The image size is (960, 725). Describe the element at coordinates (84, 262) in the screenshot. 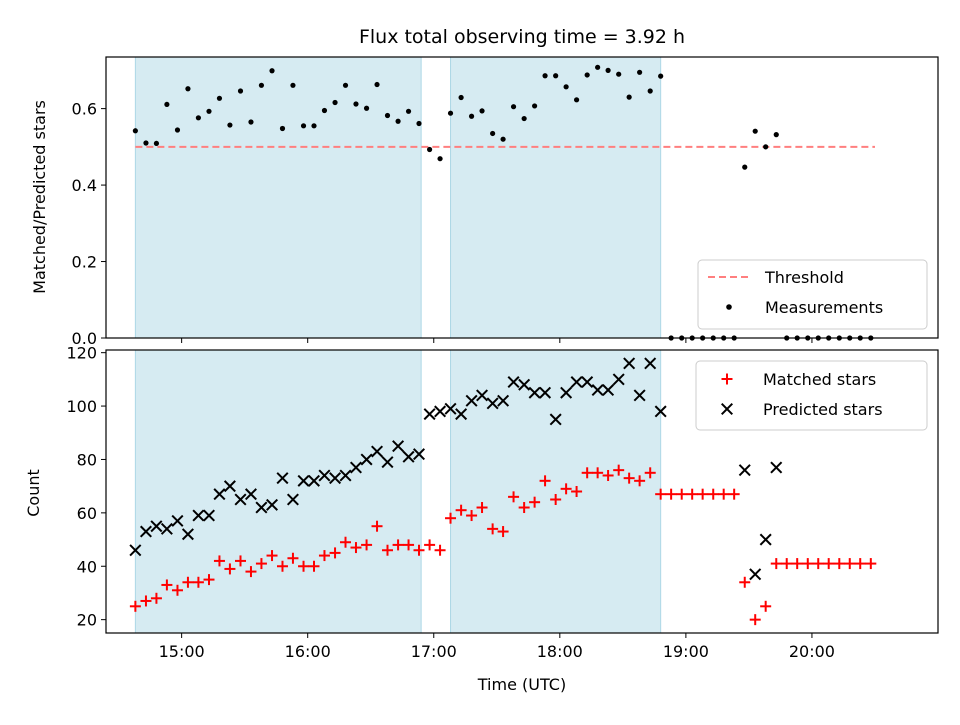

I see `ratio-y-tick-label: 0.2` at that location.